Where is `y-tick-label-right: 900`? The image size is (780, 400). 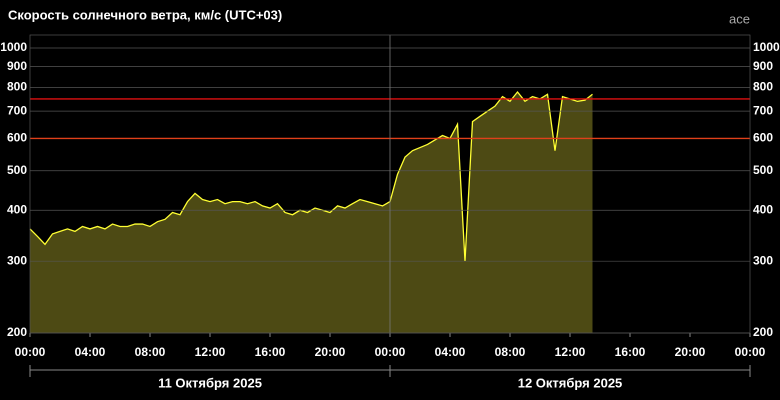
y-tick-label-right: 900 is located at coordinates (763, 66).